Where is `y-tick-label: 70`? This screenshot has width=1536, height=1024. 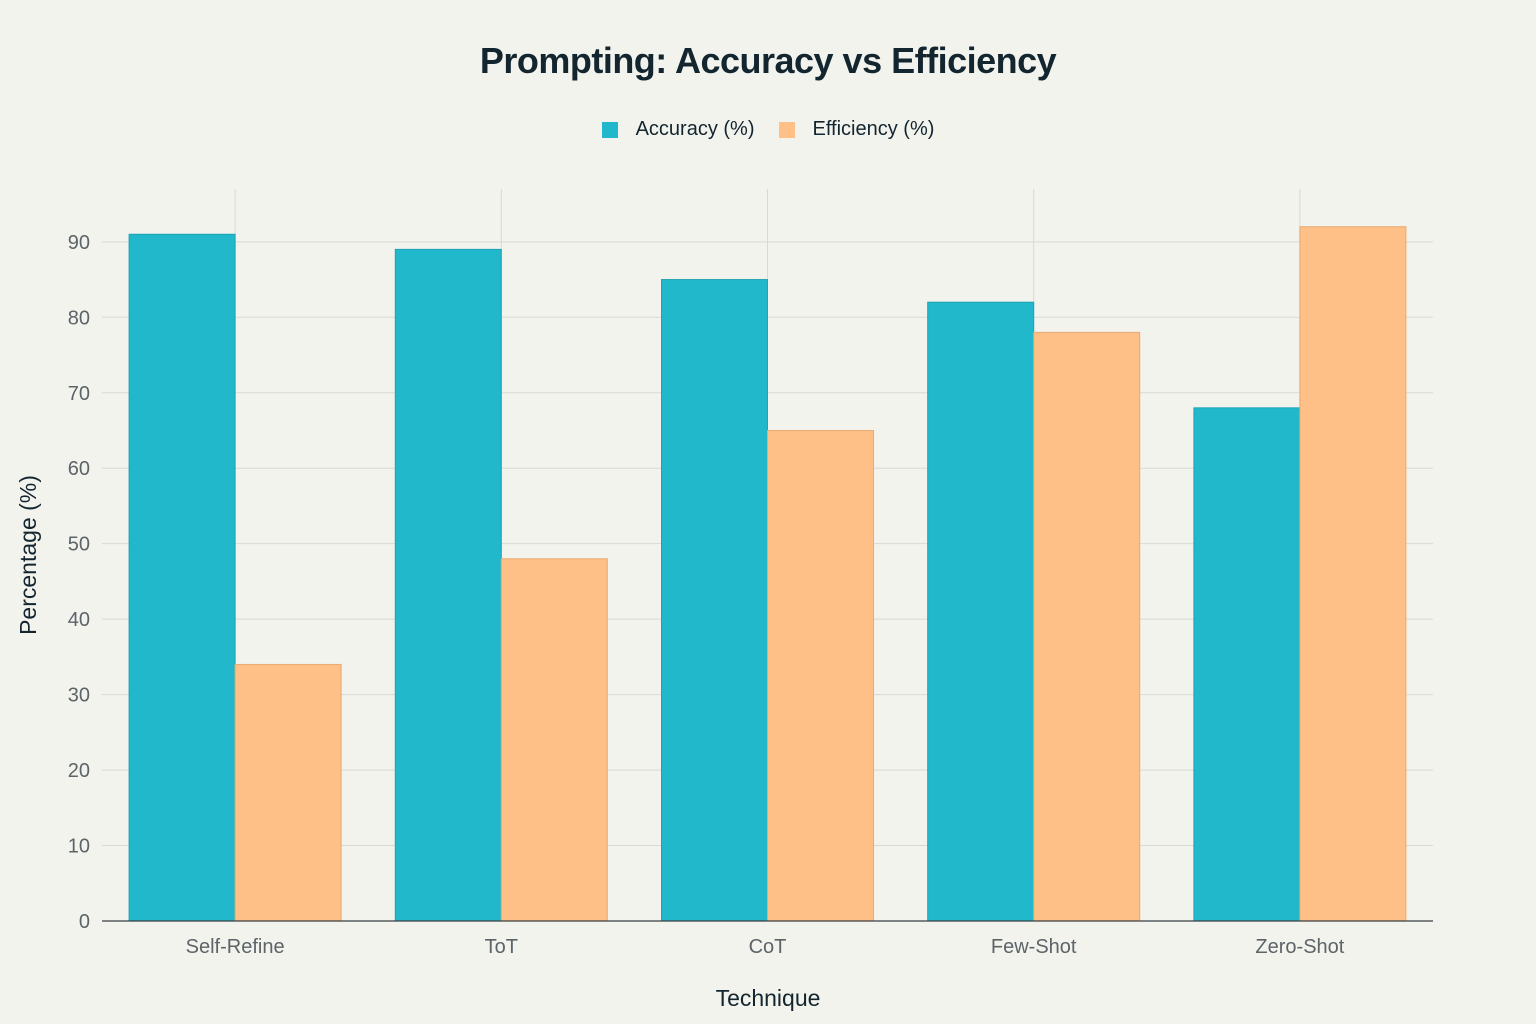 y-tick-label: 70 is located at coordinates (79, 394).